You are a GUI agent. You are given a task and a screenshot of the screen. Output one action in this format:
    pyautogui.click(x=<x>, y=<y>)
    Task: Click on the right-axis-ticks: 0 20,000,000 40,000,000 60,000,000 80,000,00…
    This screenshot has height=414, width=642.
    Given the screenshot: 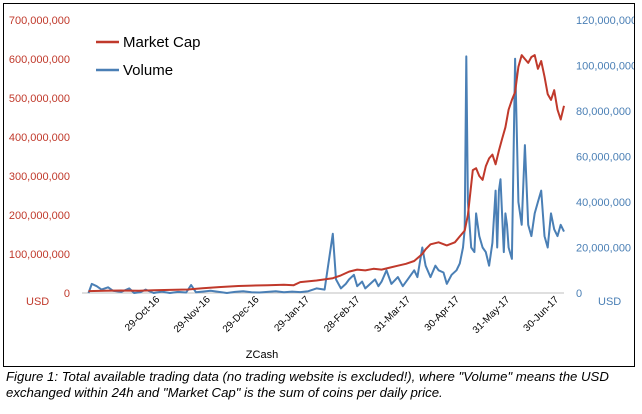 What is the action you would take?
    pyautogui.click(x=605, y=157)
    